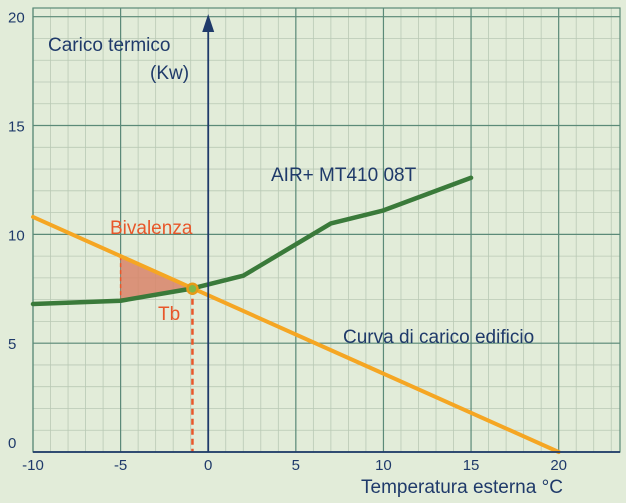 The height and width of the screenshot is (503, 626). I want to click on balance-point-marker, so click(192, 289).